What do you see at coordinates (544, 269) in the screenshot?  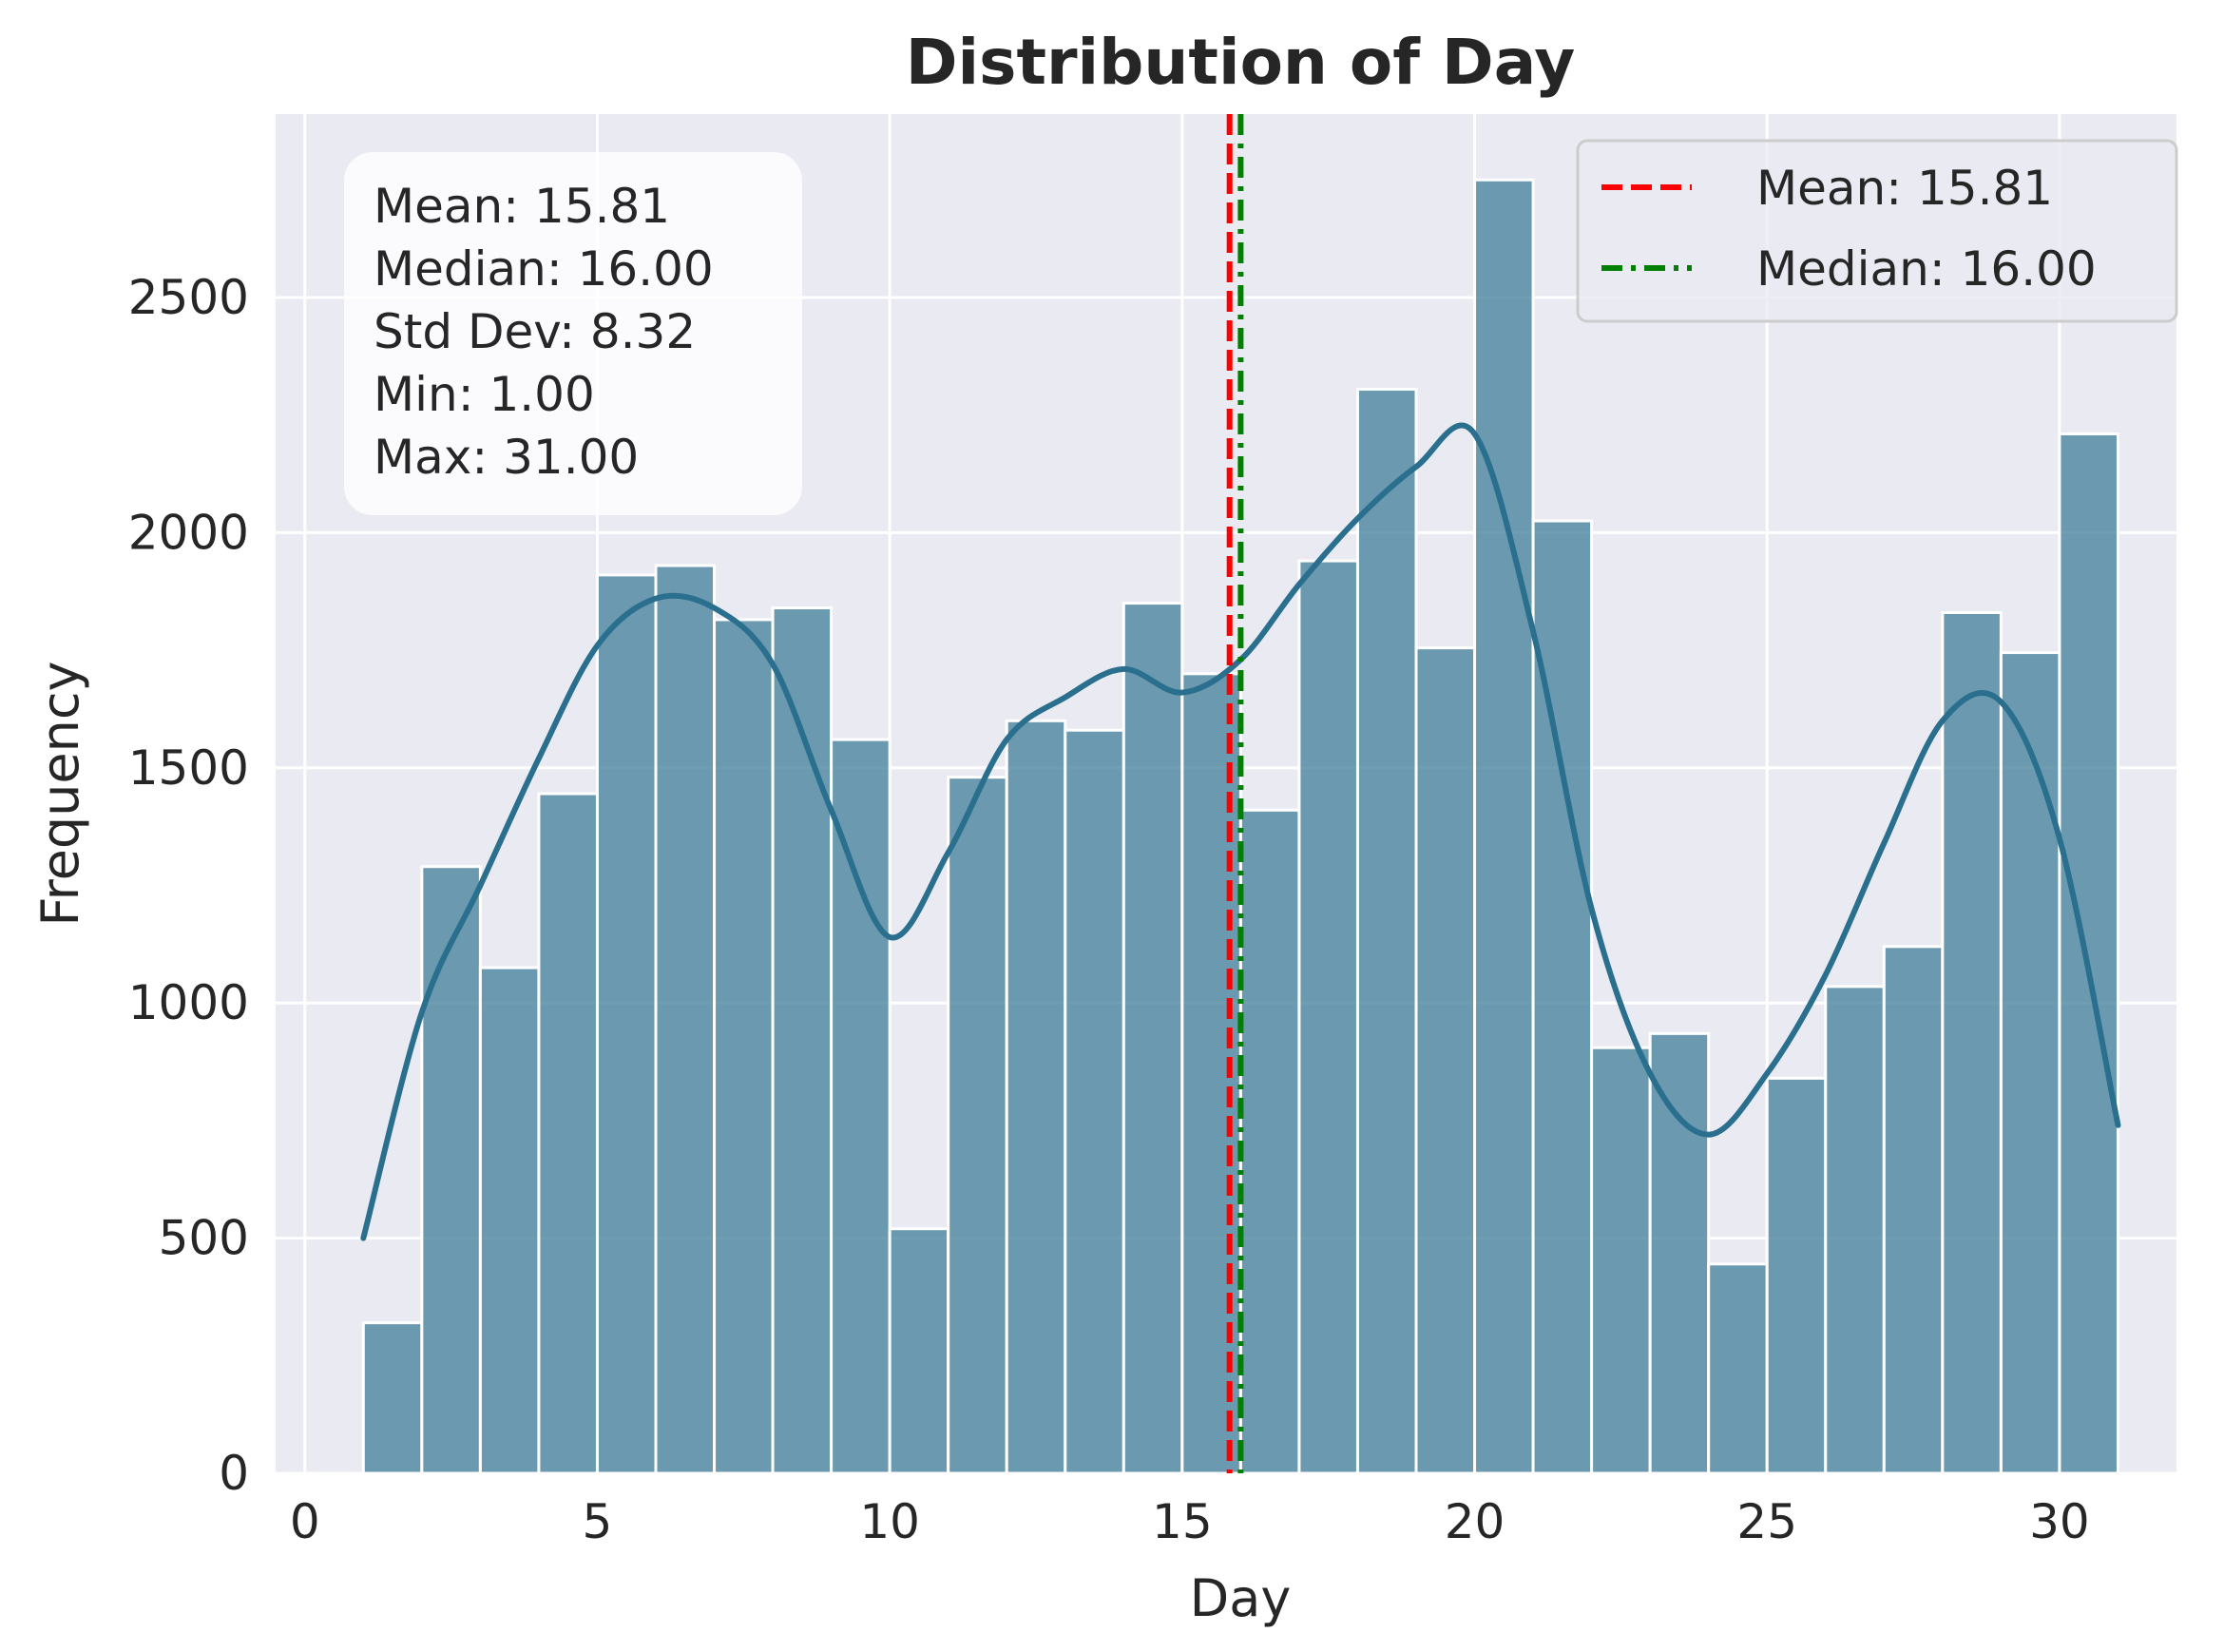 I see `stats-median: Median: 16.00` at bounding box center [544, 269].